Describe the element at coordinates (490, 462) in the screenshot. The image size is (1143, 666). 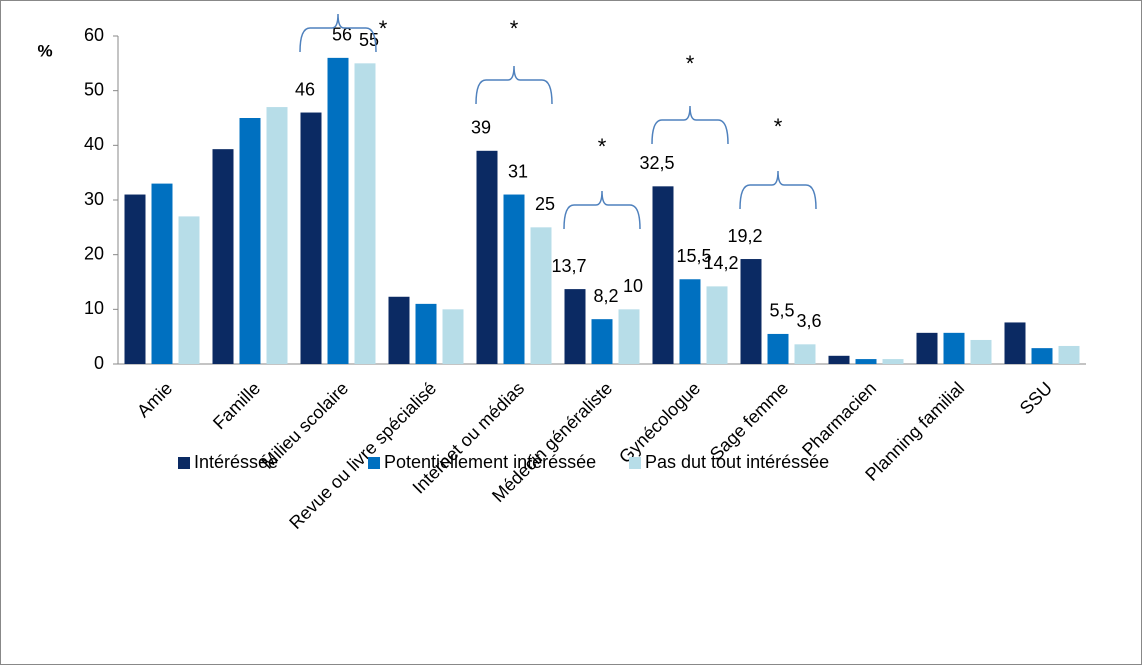
I see `legend-label: Potentiellement intéréssée` at that location.